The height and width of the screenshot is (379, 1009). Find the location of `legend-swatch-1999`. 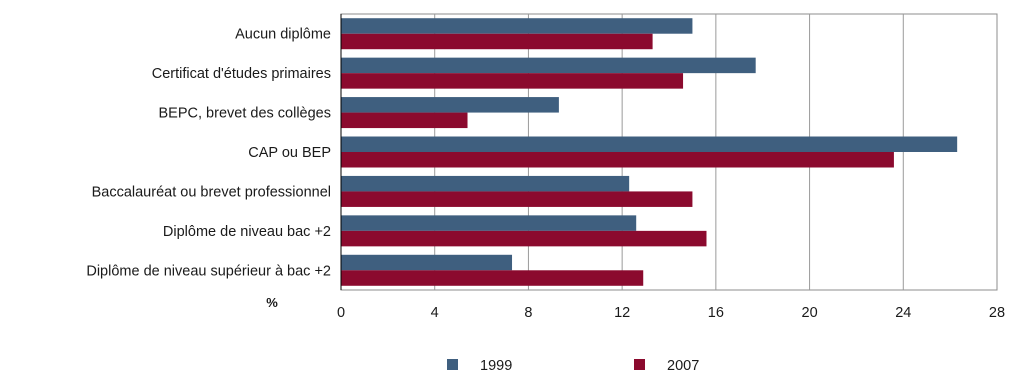

legend-swatch-1999 is located at coordinates (452, 364).